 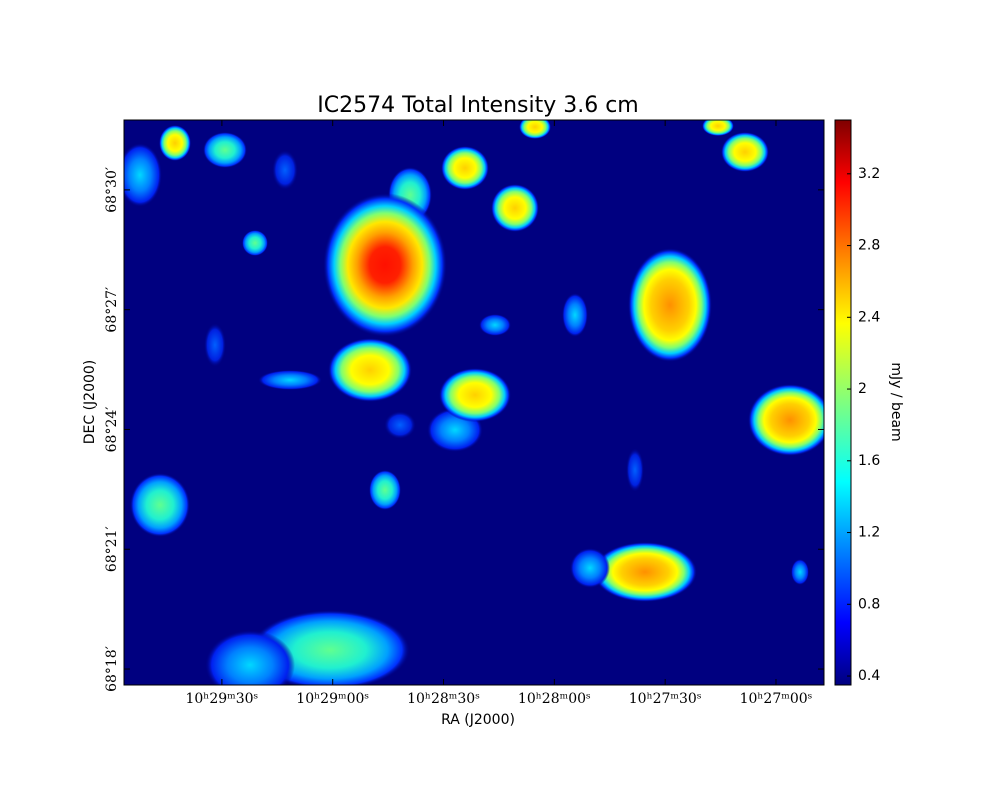 I want to click on y-tick-label: 68°24′, so click(x=112, y=430).